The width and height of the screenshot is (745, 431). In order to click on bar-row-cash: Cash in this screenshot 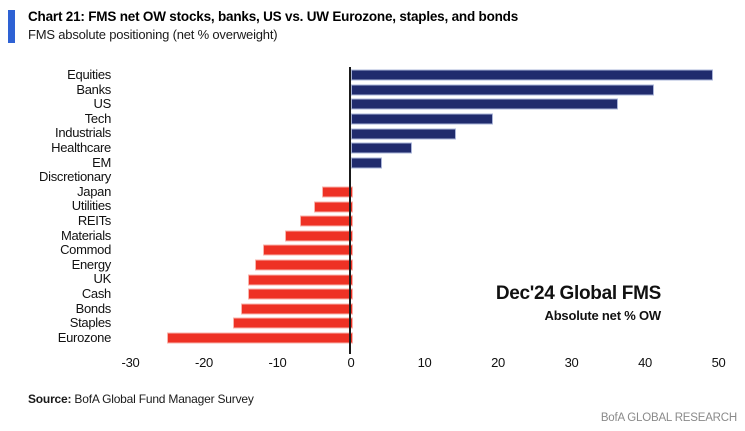, I will do `click(372, 293)`.